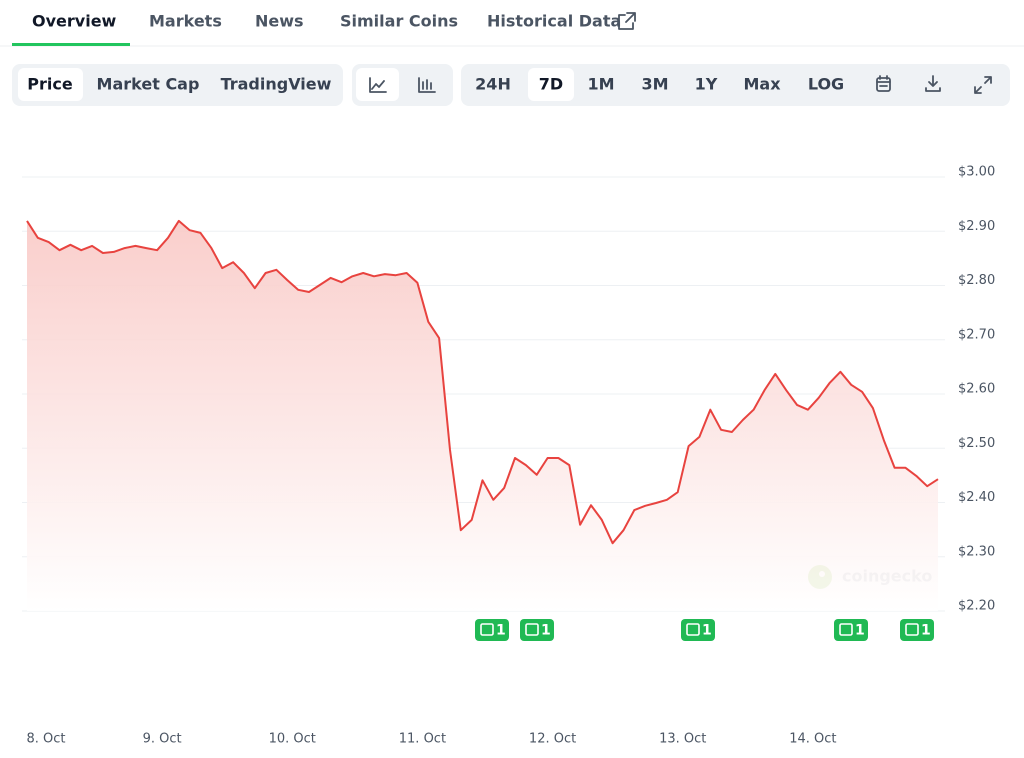 This screenshot has width=1024, height=758. Describe the element at coordinates (552, 739) in the screenshot. I see `x-tick-label: 12. Oct` at that location.